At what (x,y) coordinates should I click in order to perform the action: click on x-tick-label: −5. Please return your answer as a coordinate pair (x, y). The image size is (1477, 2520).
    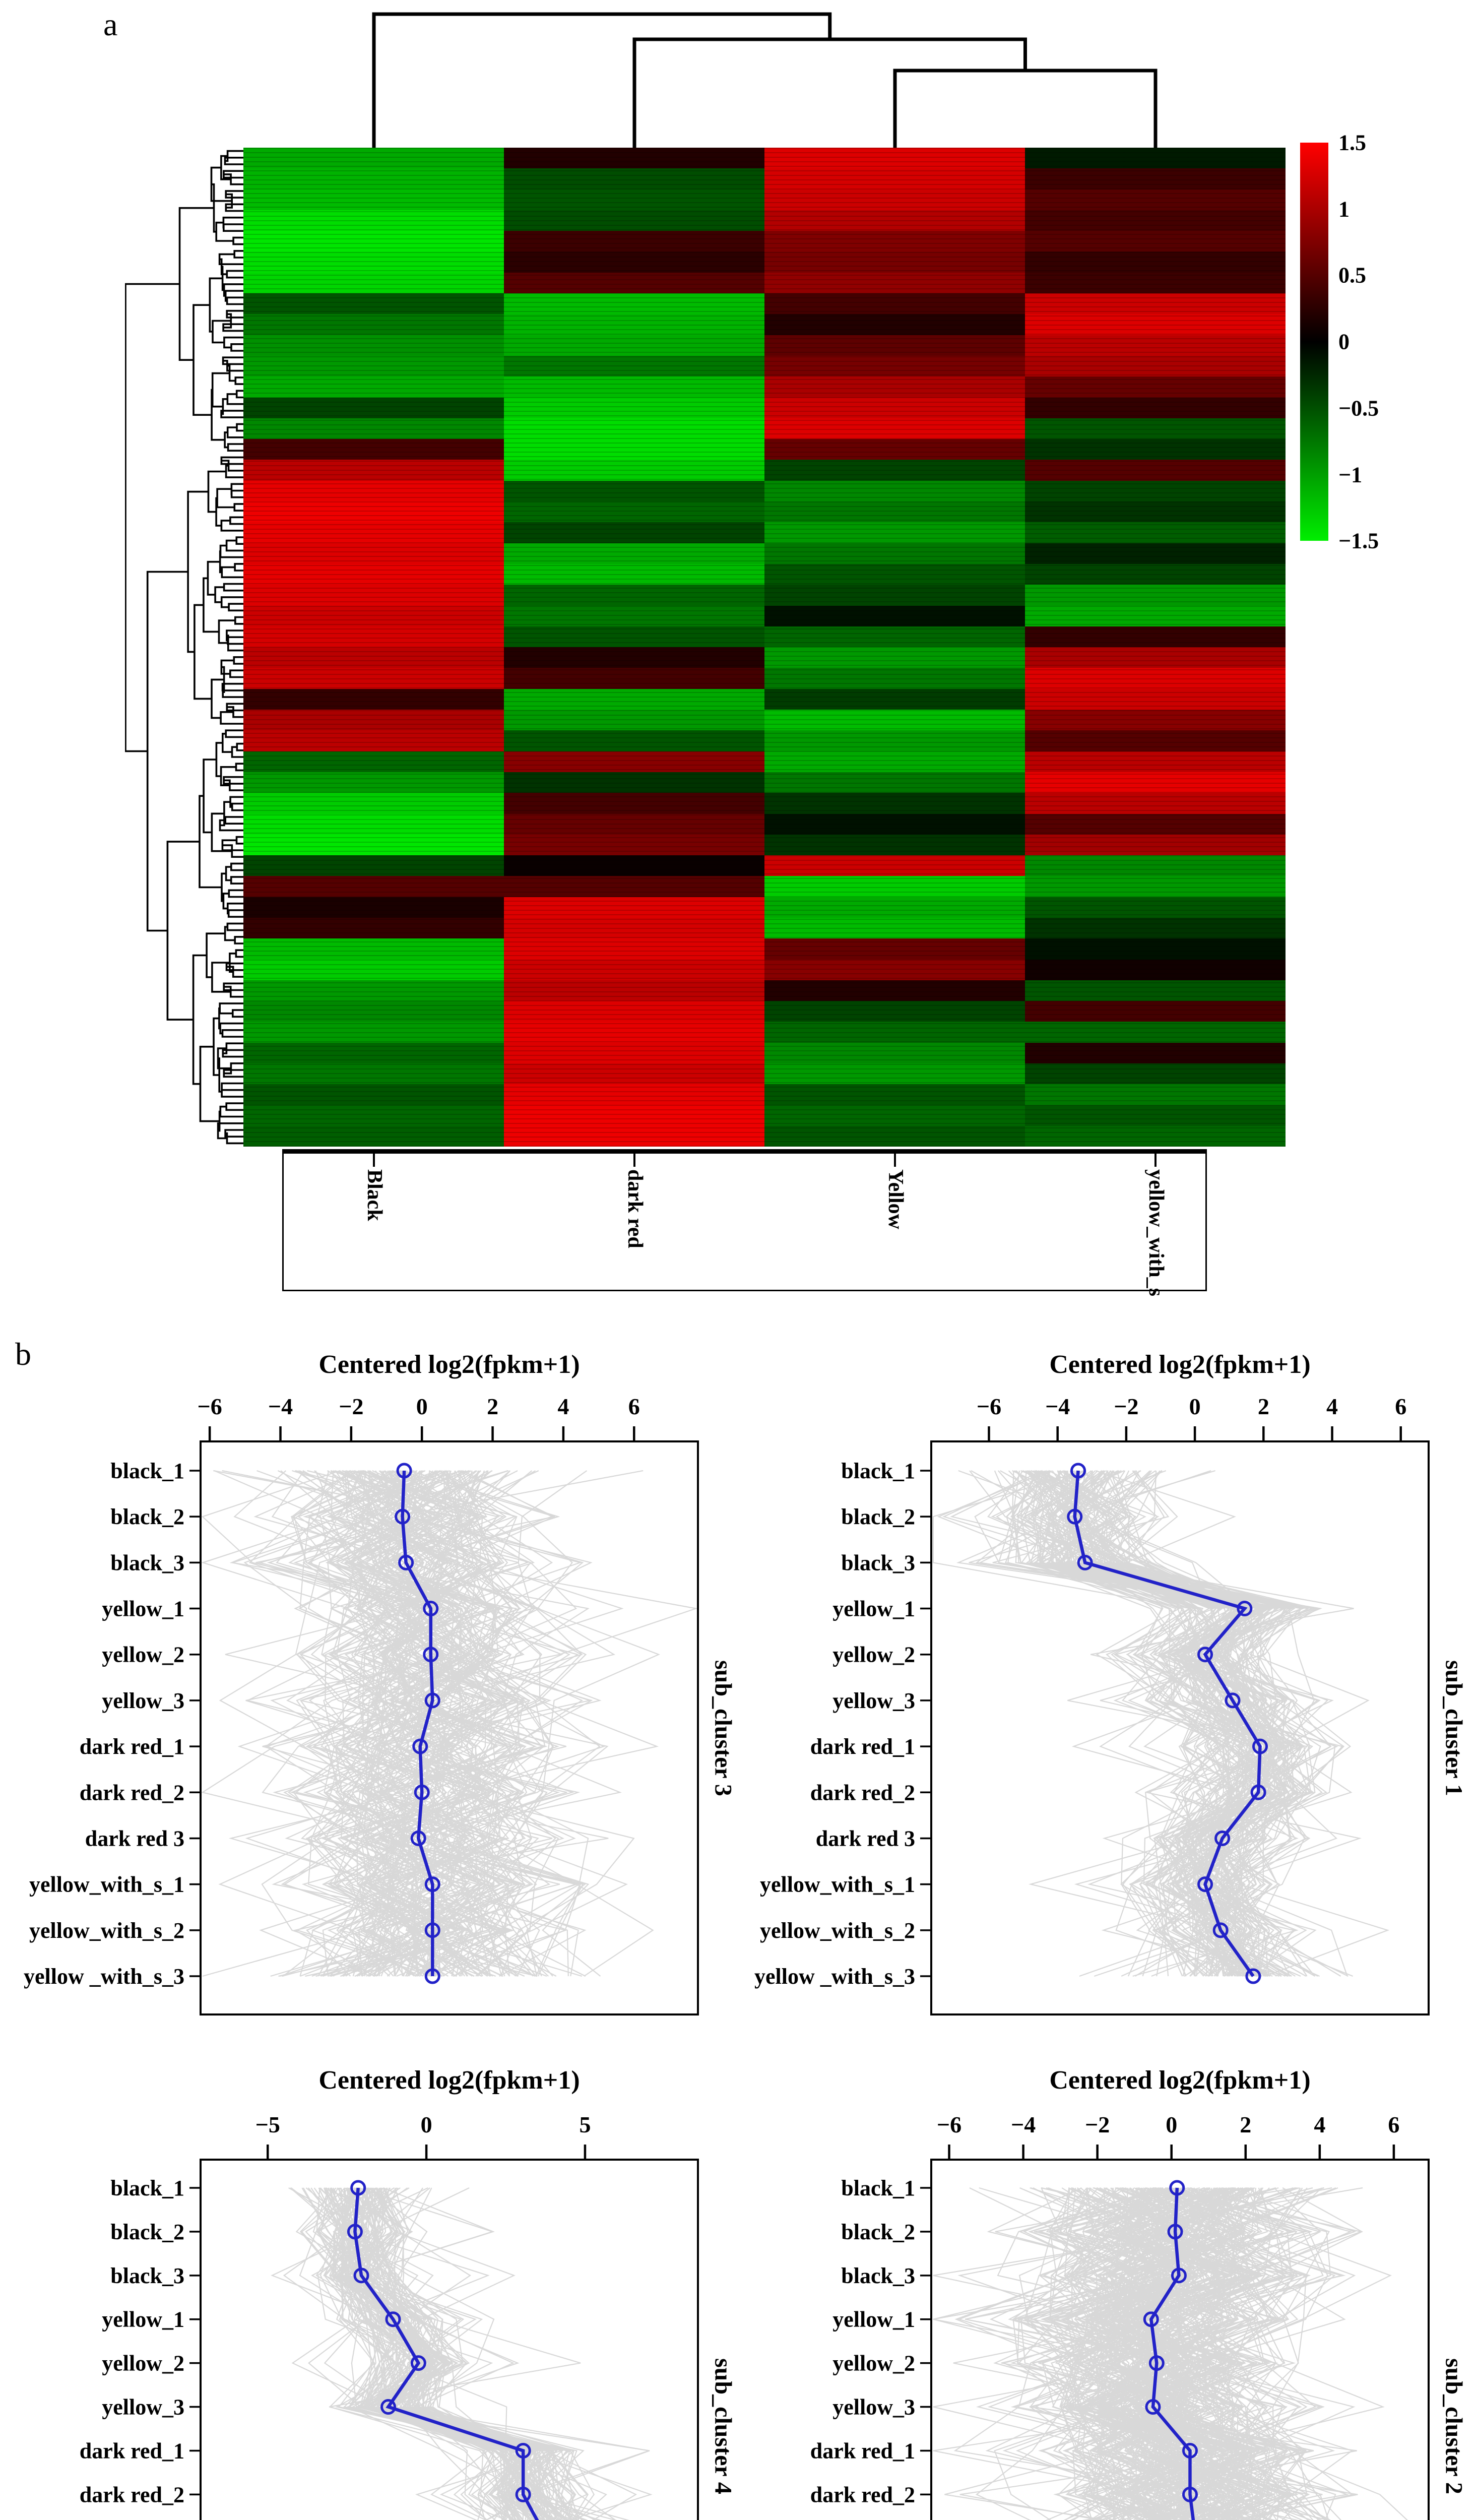
    Looking at the image, I should click on (267, 2125).